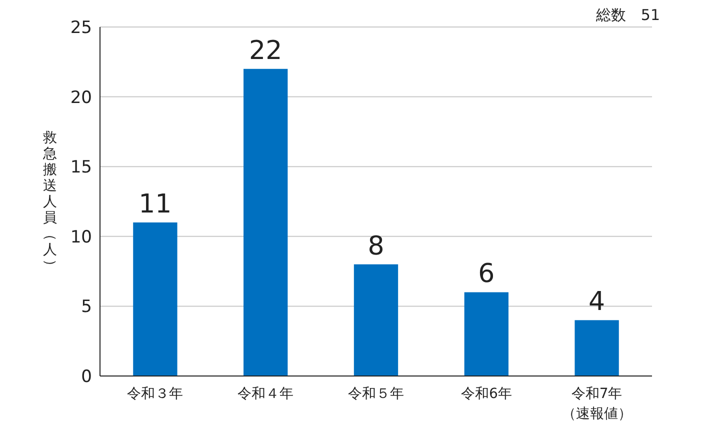 This screenshot has height=427, width=715. Describe the element at coordinates (486, 394) in the screenshot. I see `x-tick-label: 令和6年` at that location.